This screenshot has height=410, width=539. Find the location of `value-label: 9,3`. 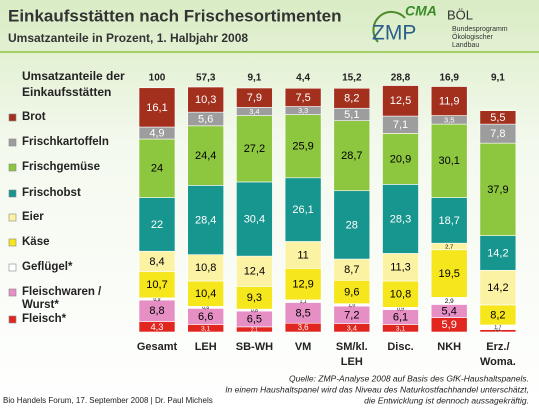

value-label: 9,3 is located at coordinates (254, 298).